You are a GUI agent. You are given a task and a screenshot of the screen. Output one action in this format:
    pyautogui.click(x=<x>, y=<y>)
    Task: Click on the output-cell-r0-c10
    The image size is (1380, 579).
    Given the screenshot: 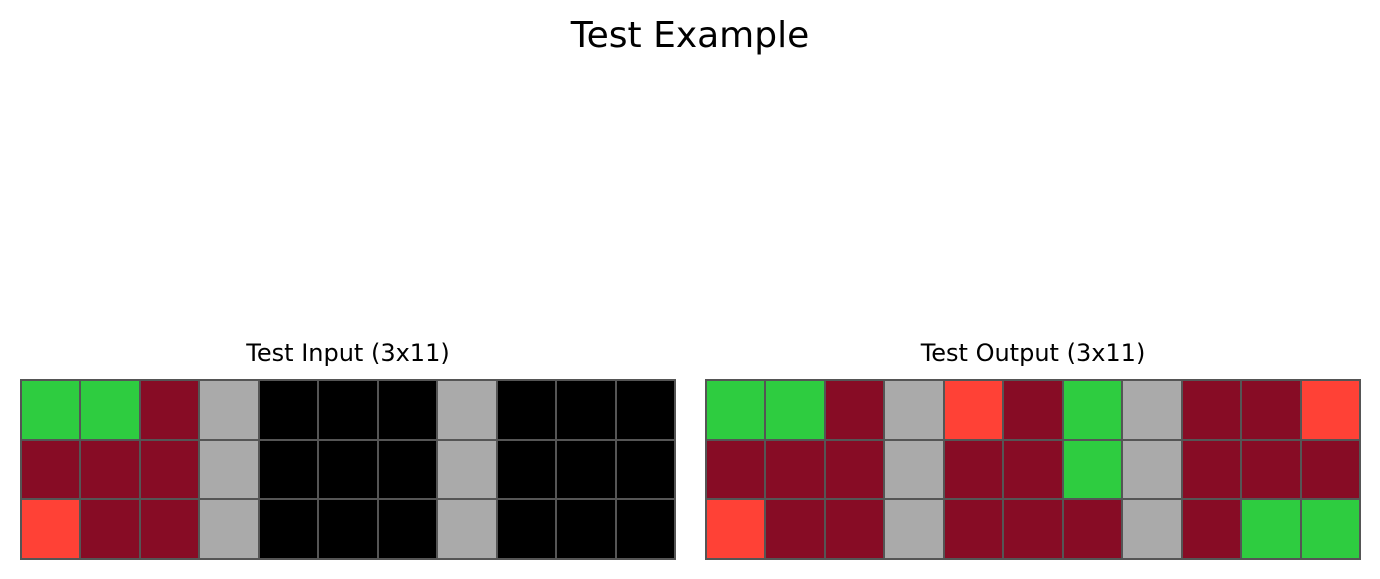 What is the action you would take?
    pyautogui.click(x=1330, y=410)
    